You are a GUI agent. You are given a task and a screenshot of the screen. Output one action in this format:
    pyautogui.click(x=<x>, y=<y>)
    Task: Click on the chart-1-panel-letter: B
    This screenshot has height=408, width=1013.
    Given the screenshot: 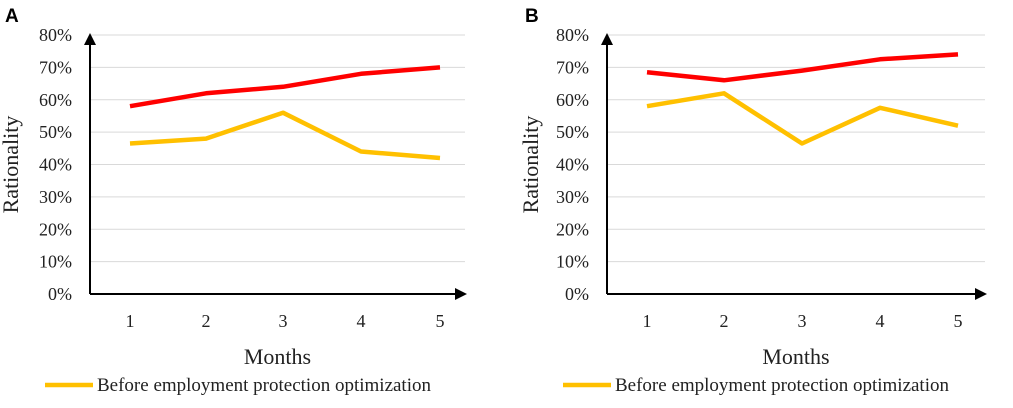 What is the action you would take?
    pyautogui.click(x=532, y=16)
    